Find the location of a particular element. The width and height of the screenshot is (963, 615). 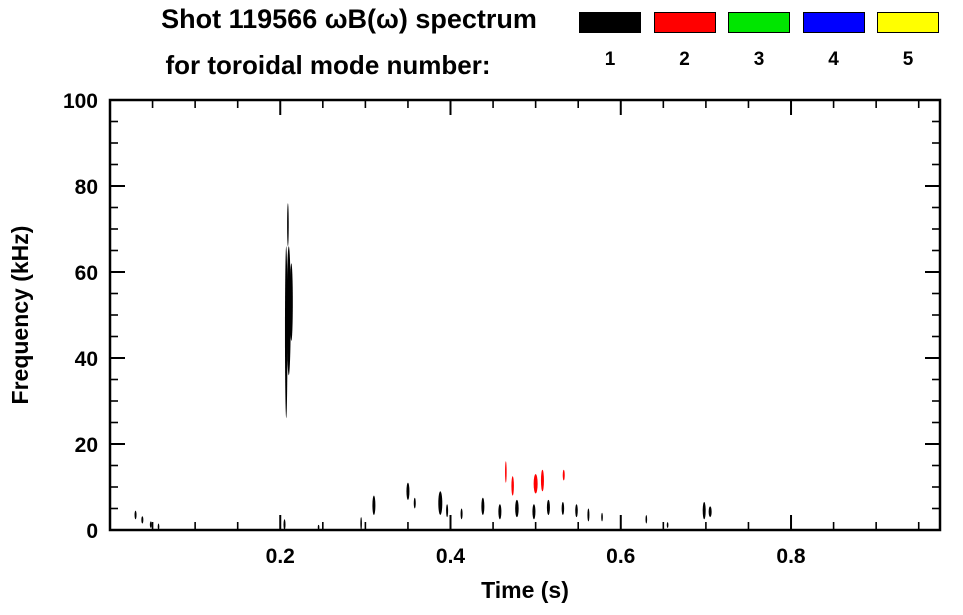

tick-label: 0.6 is located at coordinates (620, 556).